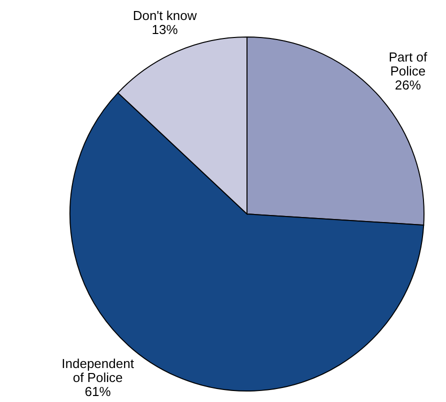 The height and width of the screenshot is (402, 446). What do you see at coordinates (408, 84) in the screenshot?
I see `data-label: 26%` at bounding box center [408, 84].